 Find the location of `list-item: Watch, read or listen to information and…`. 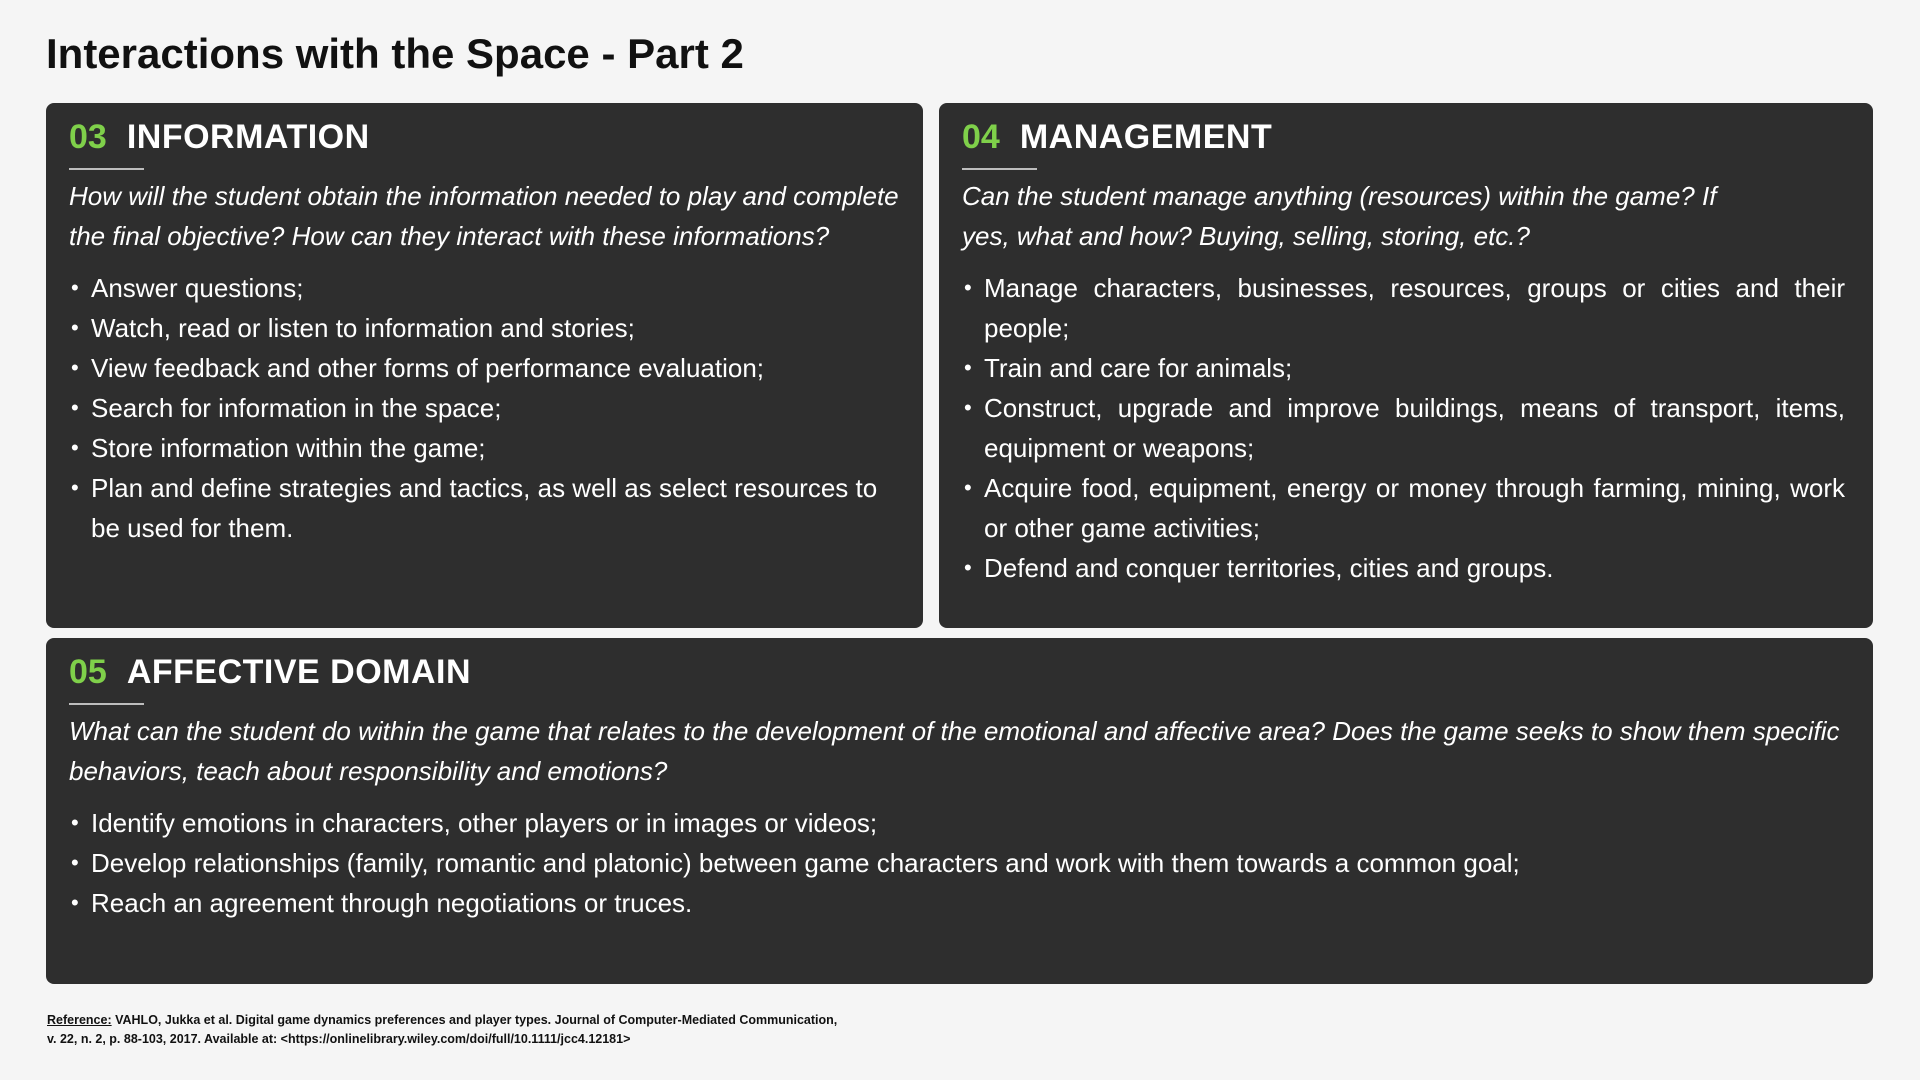

list-item: Watch, read or listen to information and… is located at coordinates (486, 328).